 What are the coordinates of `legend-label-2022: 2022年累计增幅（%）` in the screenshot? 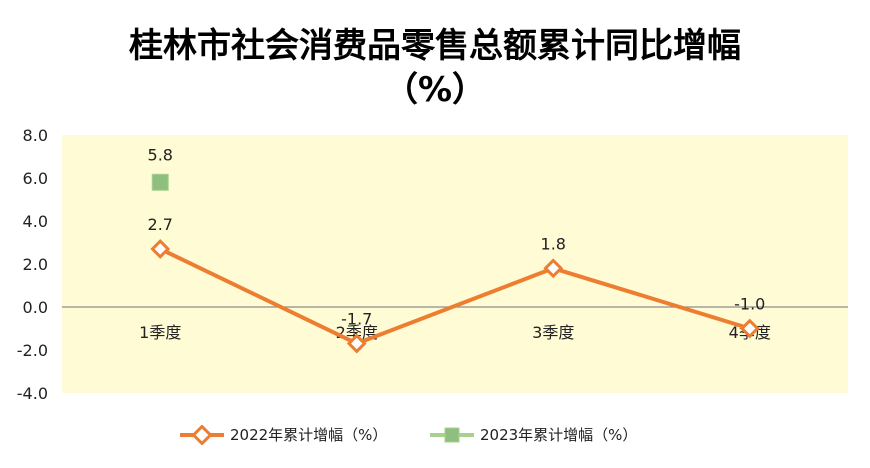 It's located at (309, 435).